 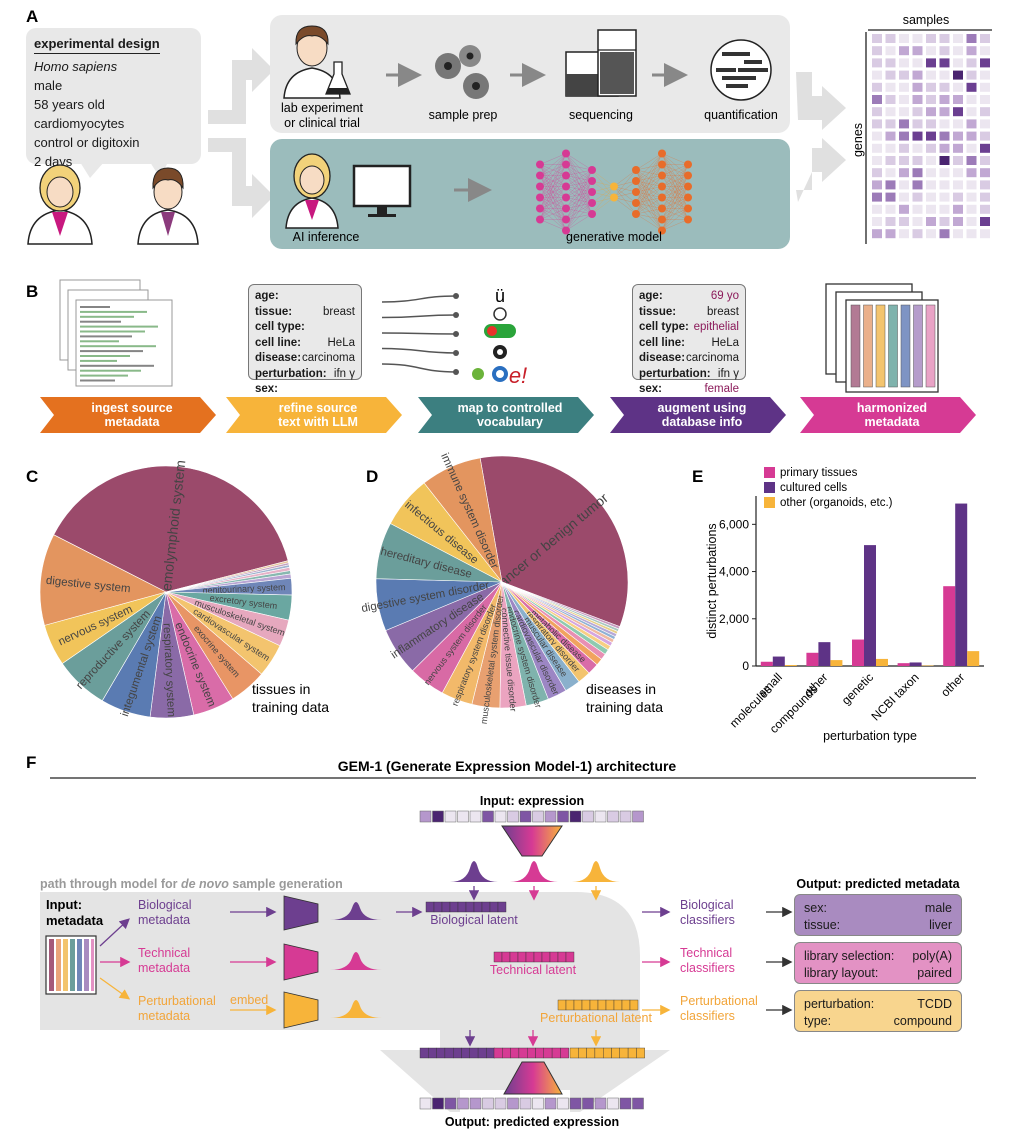 What do you see at coordinates (318, 408) in the screenshot?
I see `pipeline-step2-label-1: refine source` at bounding box center [318, 408].